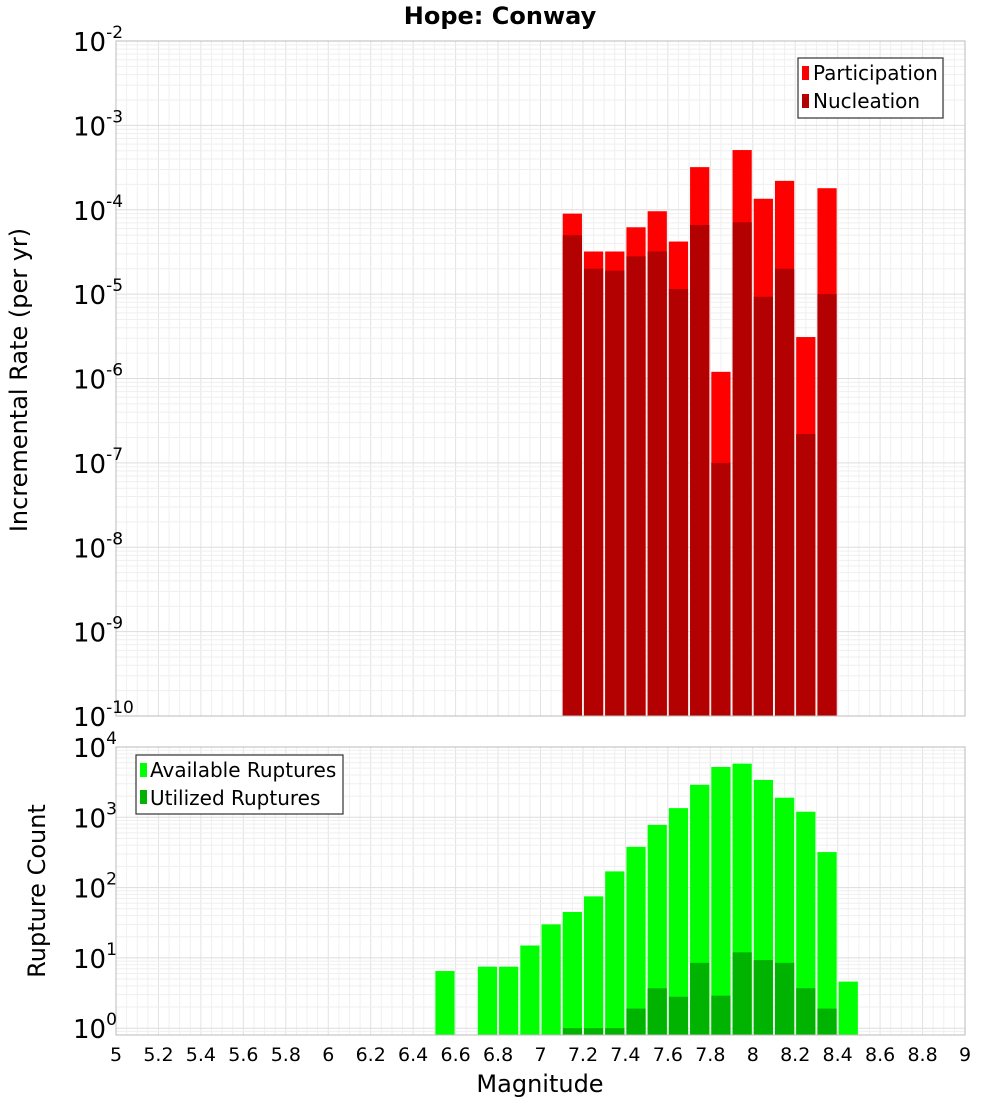 This screenshot has width=1000, height=1100. Describe the element at coordinates (805, 73) in the screenshot. I see `legend-swatch-participation` at that location.